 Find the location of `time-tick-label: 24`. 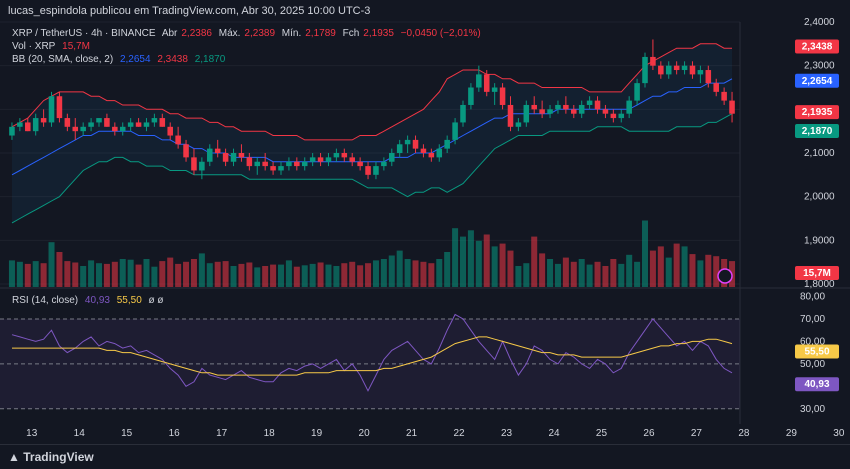

time-tick-label: 24 is located at coordinates (554, 433).